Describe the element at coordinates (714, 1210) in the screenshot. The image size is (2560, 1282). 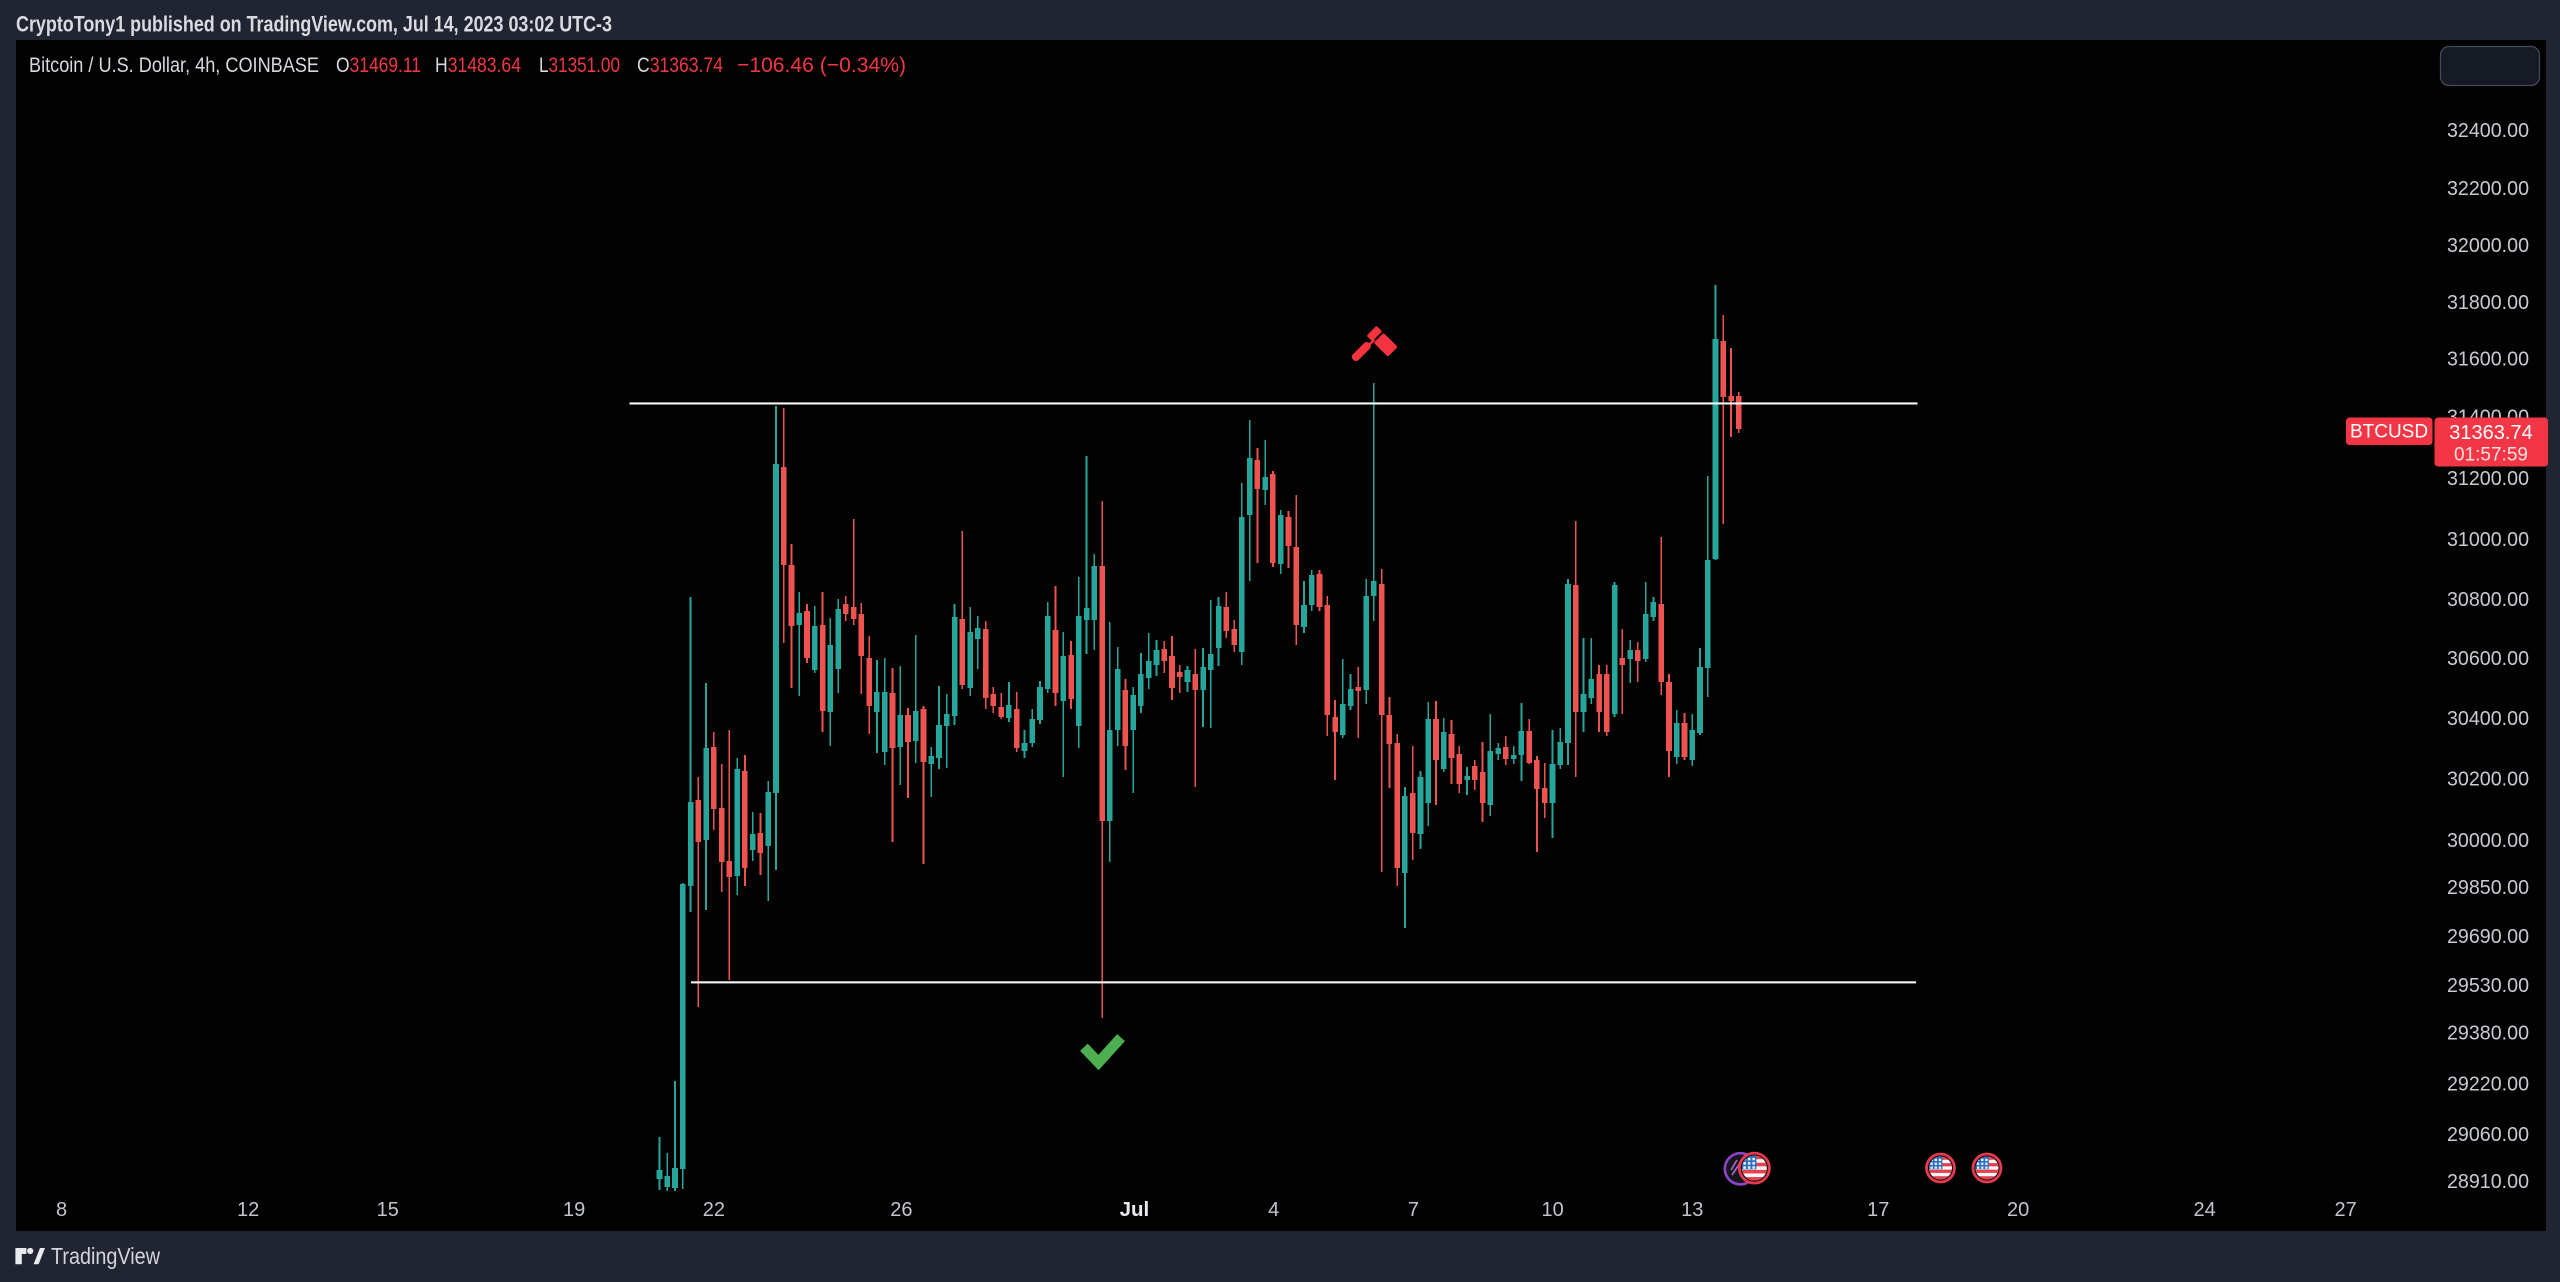
I see `svg-text: 22` at that location.